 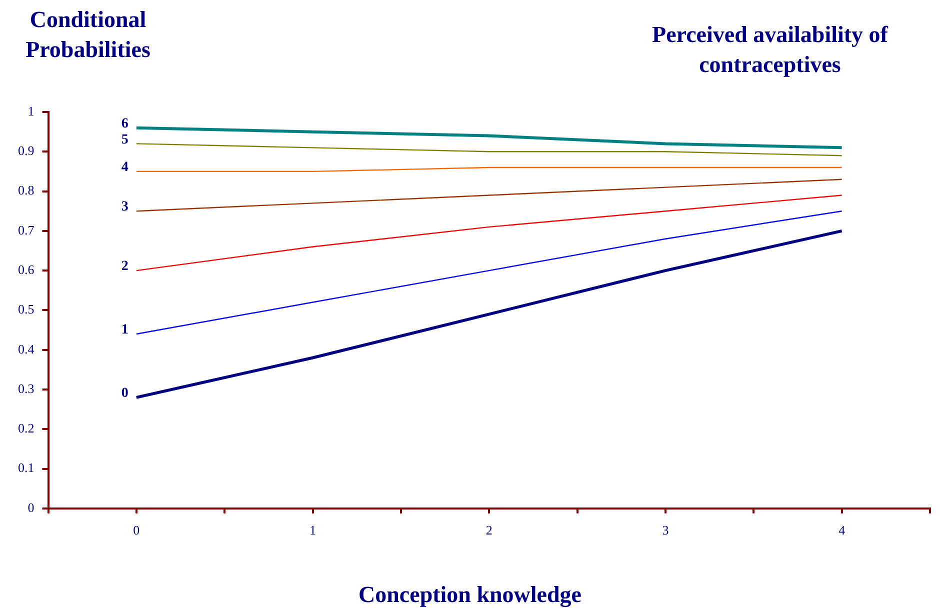 I want to click on x-tick-label: 1, so click(x=313, y=530).